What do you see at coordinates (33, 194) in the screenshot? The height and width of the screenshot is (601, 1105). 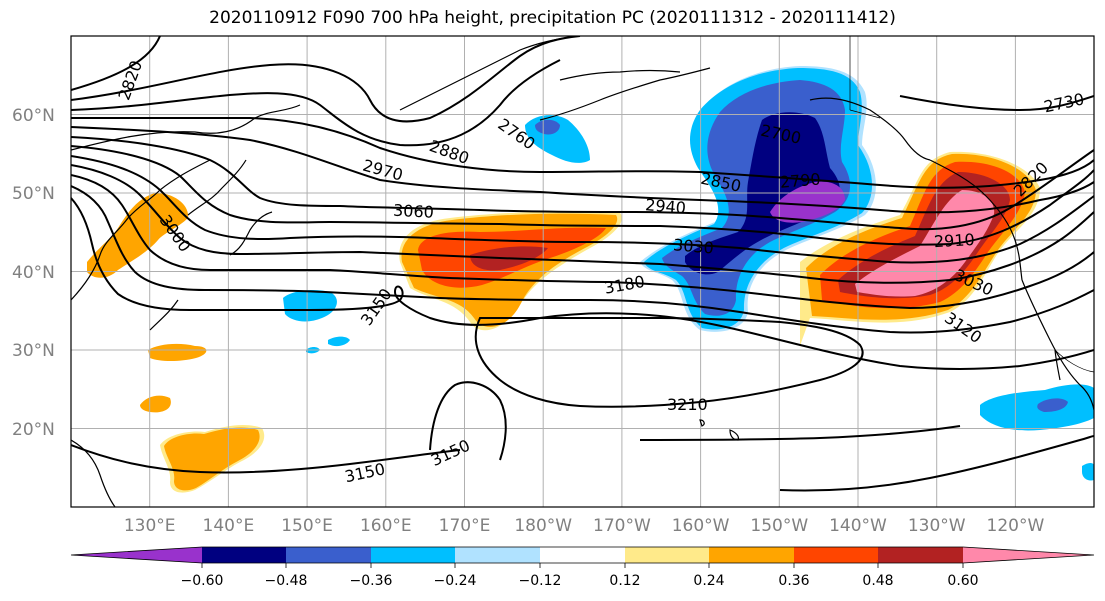 I see `lat-label-50n: 50°N` at bounding box center [33, 194].